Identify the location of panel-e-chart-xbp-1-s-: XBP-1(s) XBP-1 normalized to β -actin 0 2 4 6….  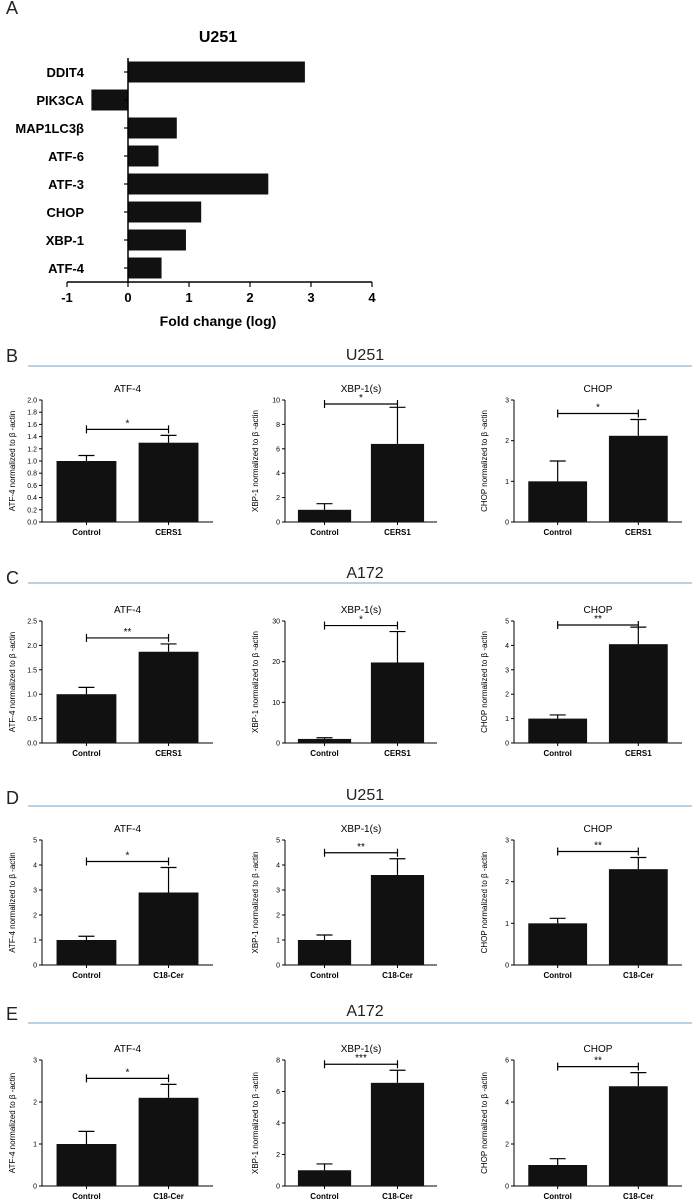
(344, 1122).